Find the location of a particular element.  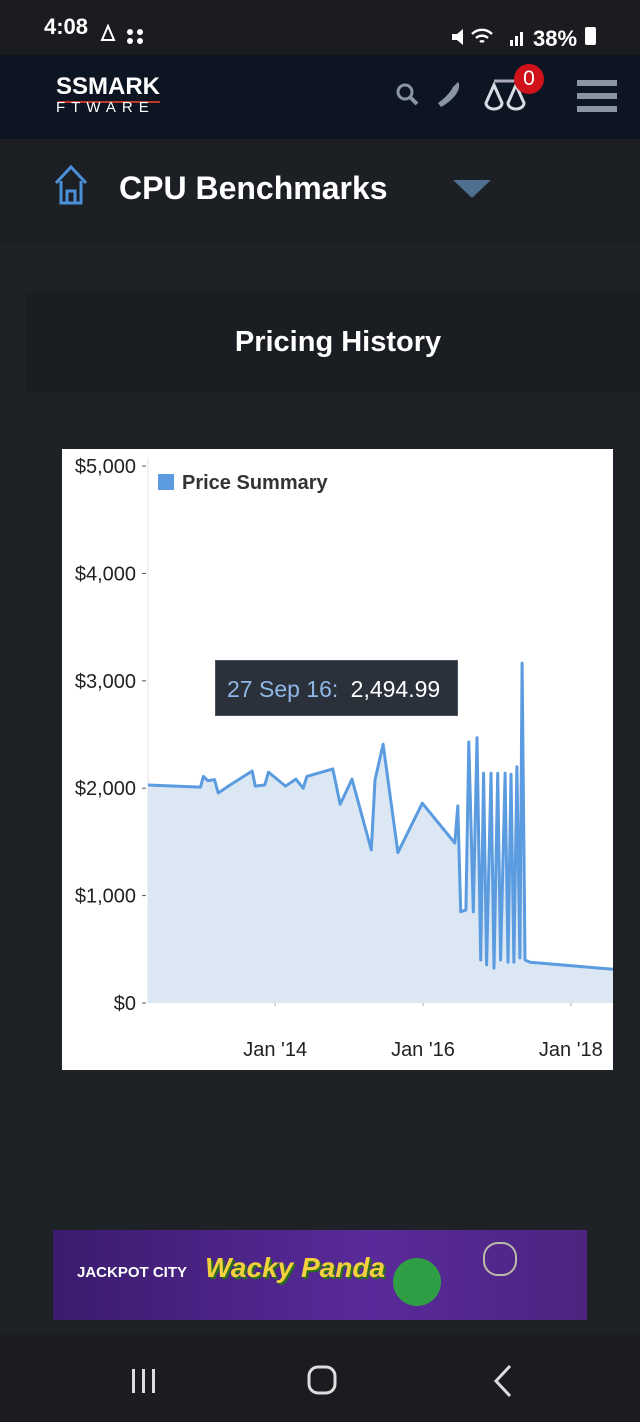

ad-art is located at coordinates (417, 1282).